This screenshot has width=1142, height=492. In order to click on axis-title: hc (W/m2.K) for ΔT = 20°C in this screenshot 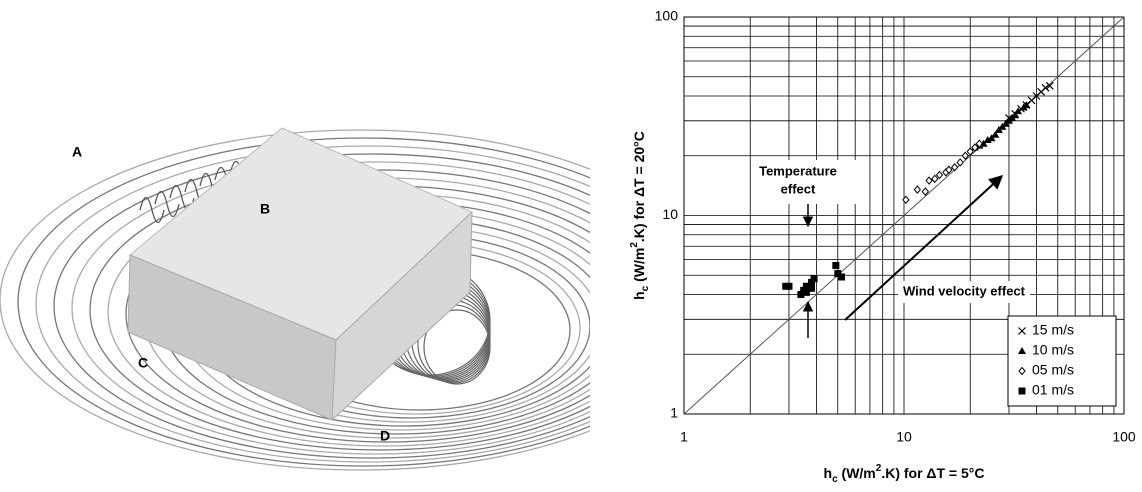, I will do `click(640, 215)`.